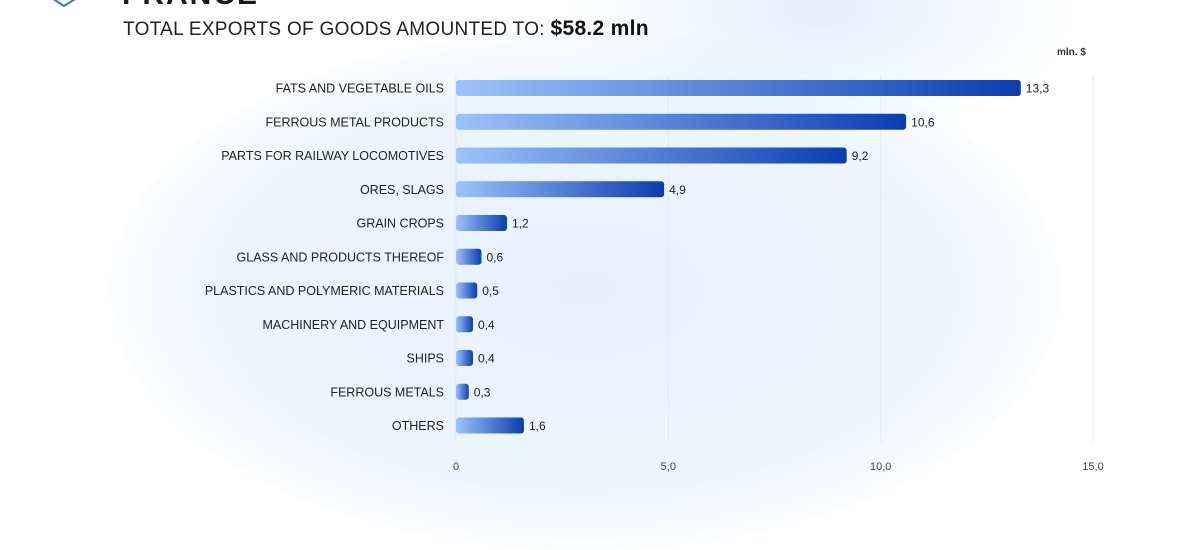 This screenshot has height=550, width=1200. I want to click on category-label: PARTS FOR RAILWAY LOCOMOTIVES, so click(332, 156).